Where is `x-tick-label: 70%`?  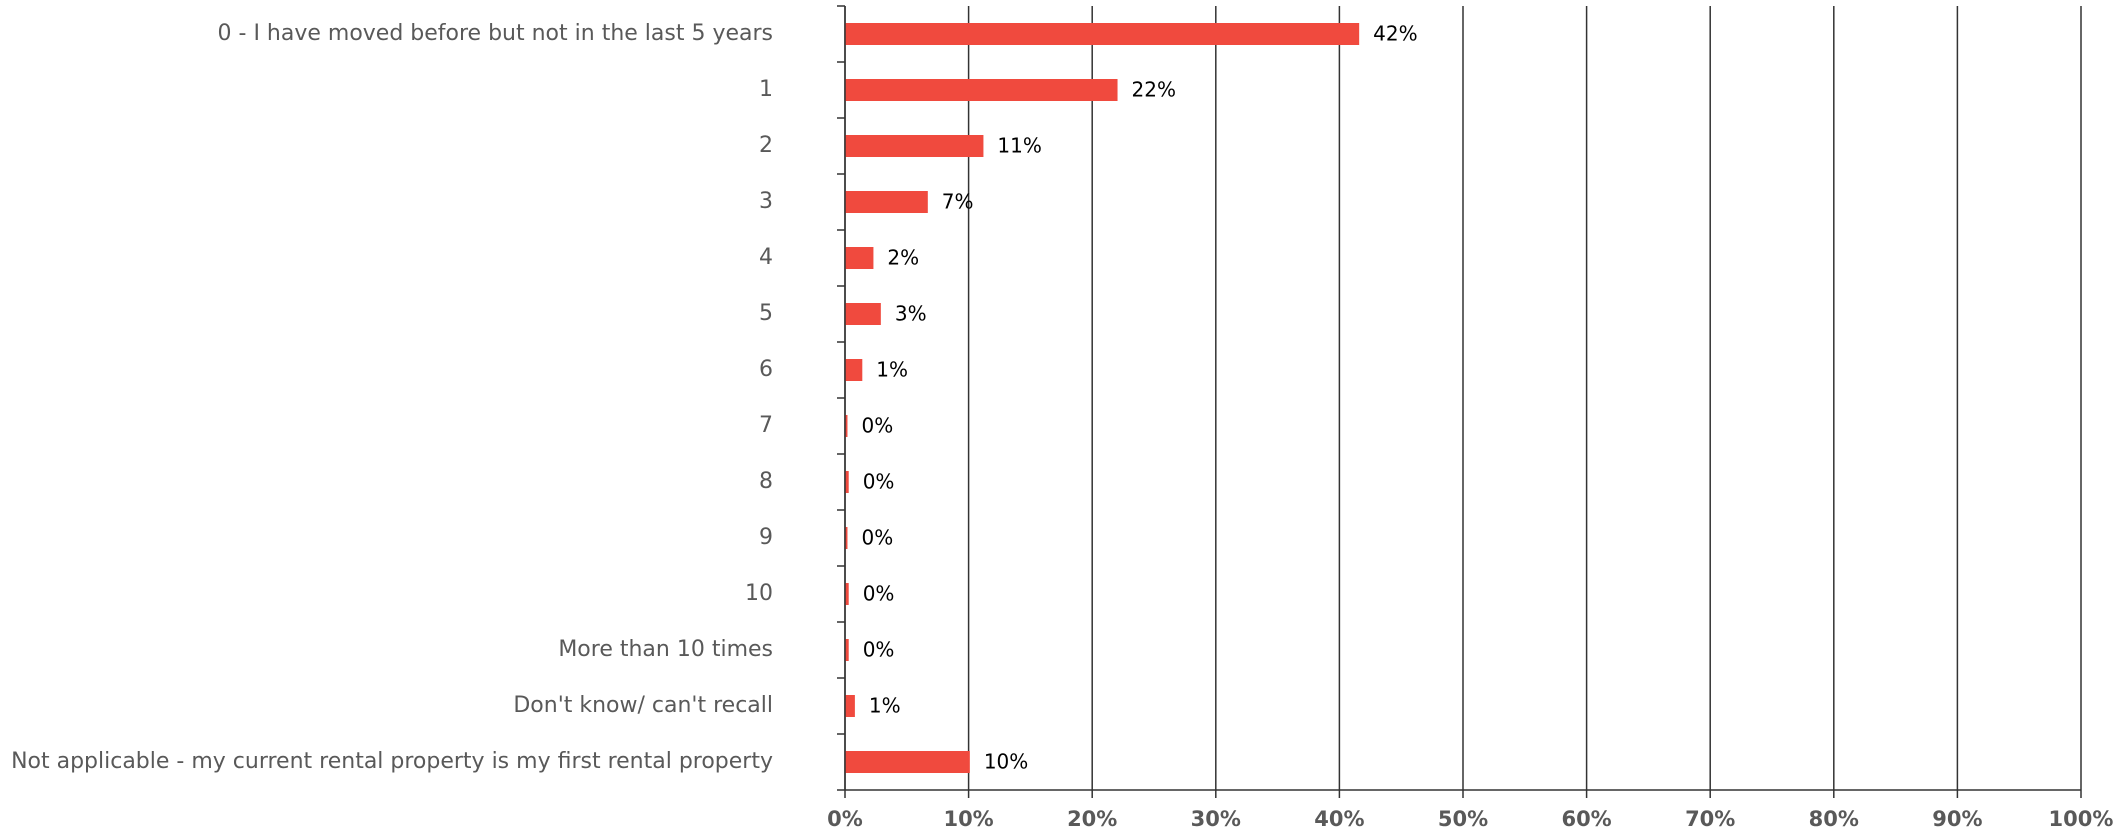
x-tick-label: 70% is located at coordinates (1710, 818).